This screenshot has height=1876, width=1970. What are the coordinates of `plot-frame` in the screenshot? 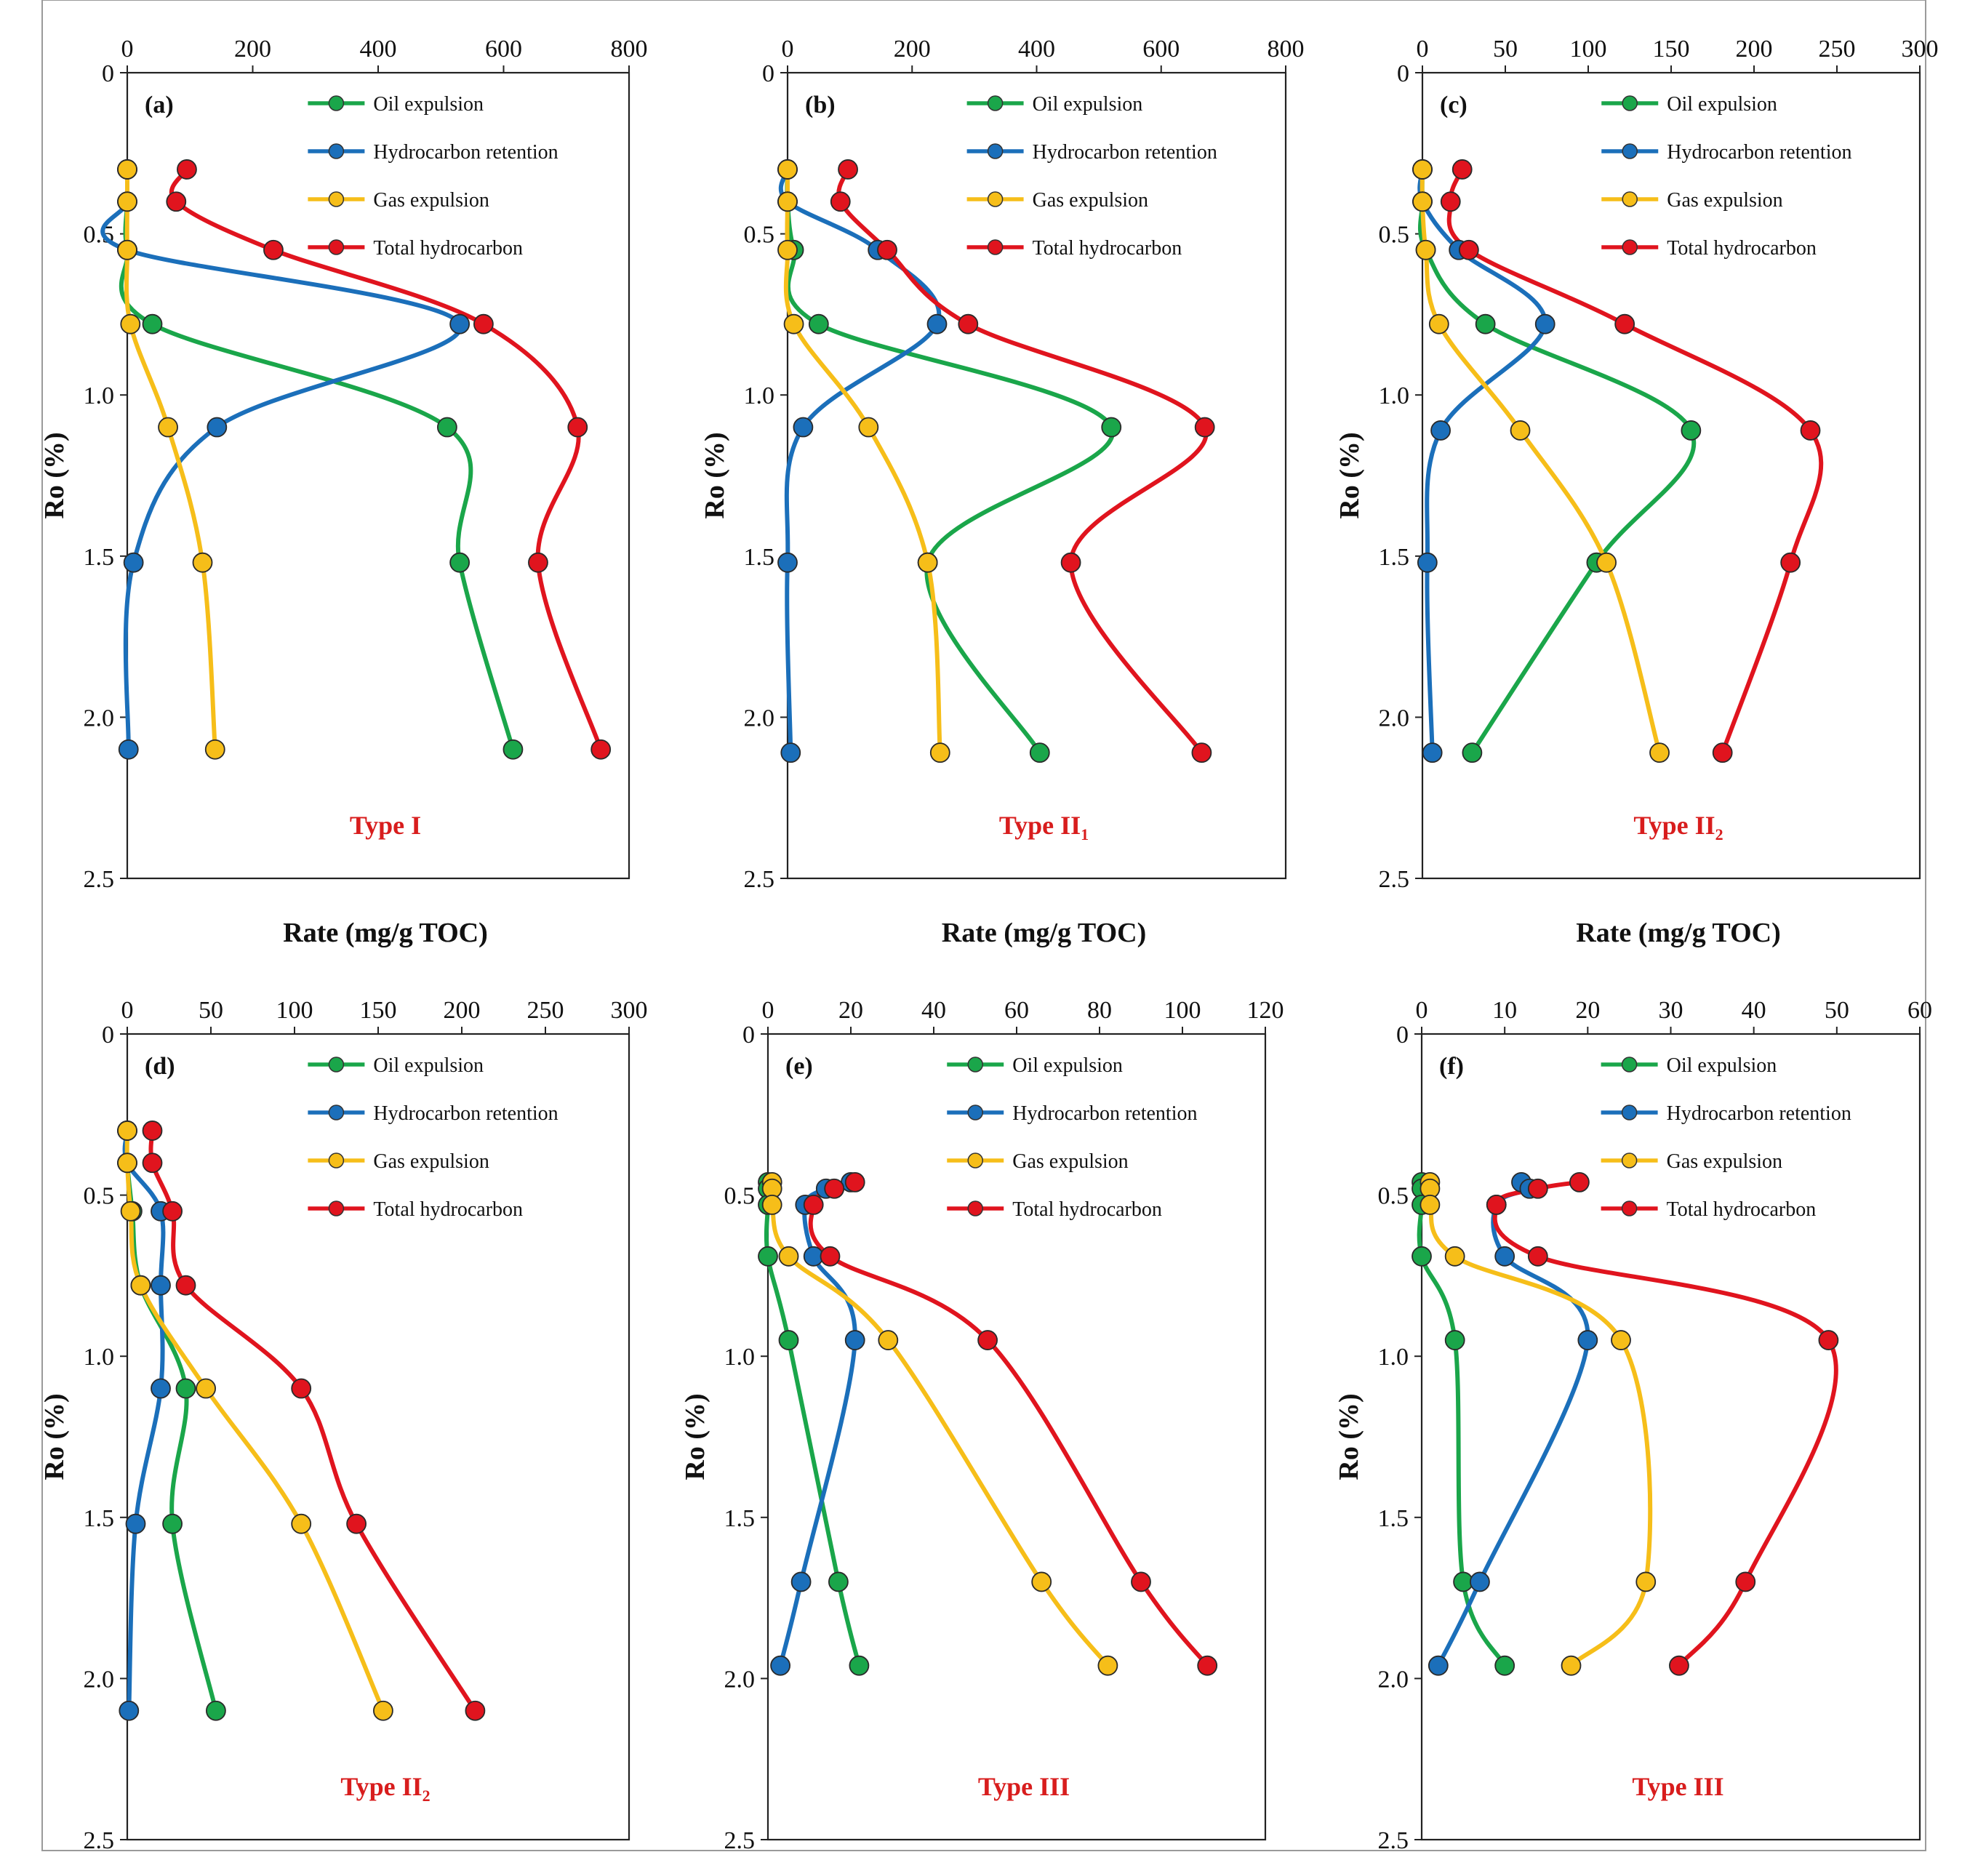 It's located at (1016, 1437).